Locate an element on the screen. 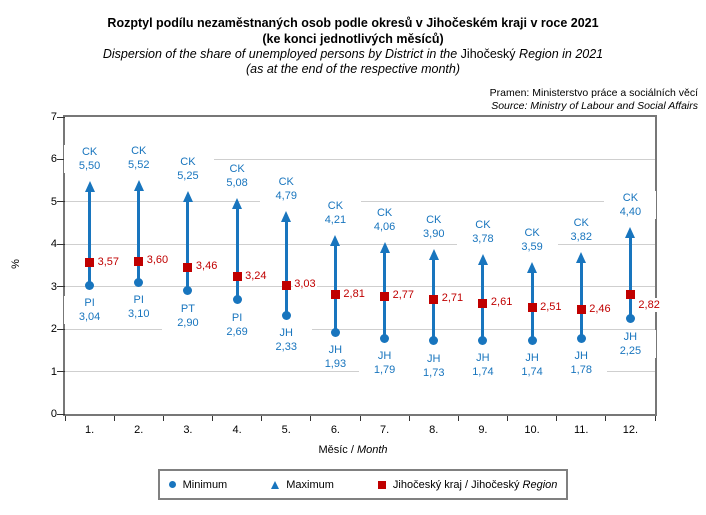 Image resolution: width=706 pixels, height=515 pixels. min-label-value: 1,93 is located at coordinates (335, 364).